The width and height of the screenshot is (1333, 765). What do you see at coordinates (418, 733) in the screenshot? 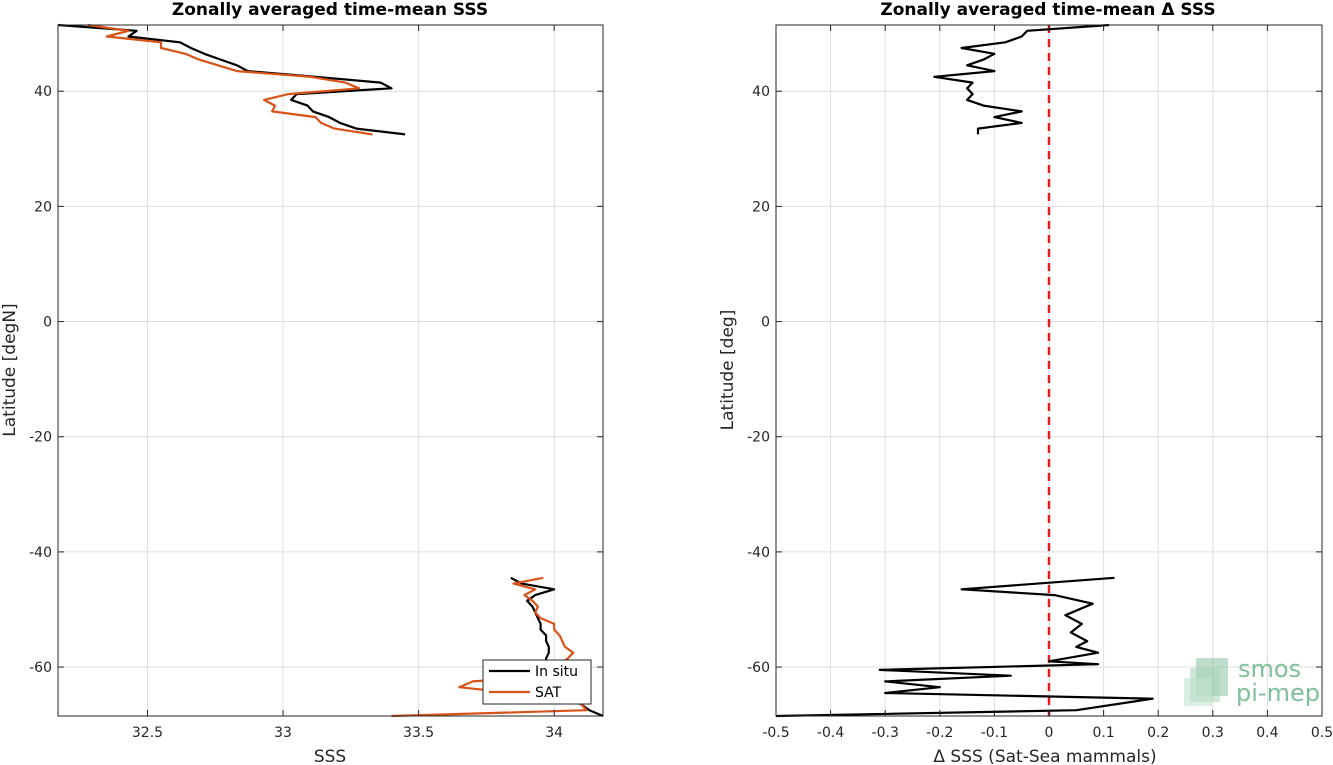
I see `left-x-tick-label: 33.5` at bounding box center [418, 733].